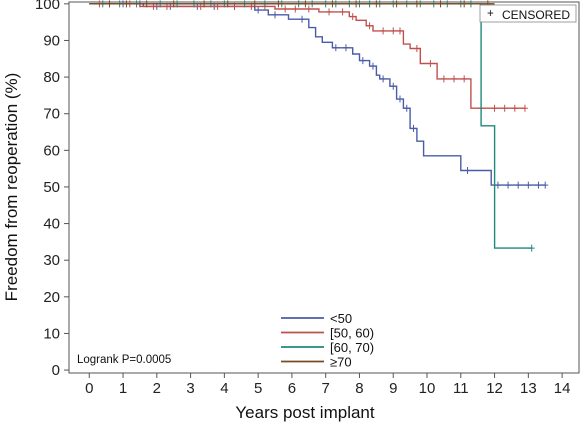  What do you see at coordinates (562, 388) in the screenshot?
I see `x-tick-label-14: 14` at bounding box center [562, 388].